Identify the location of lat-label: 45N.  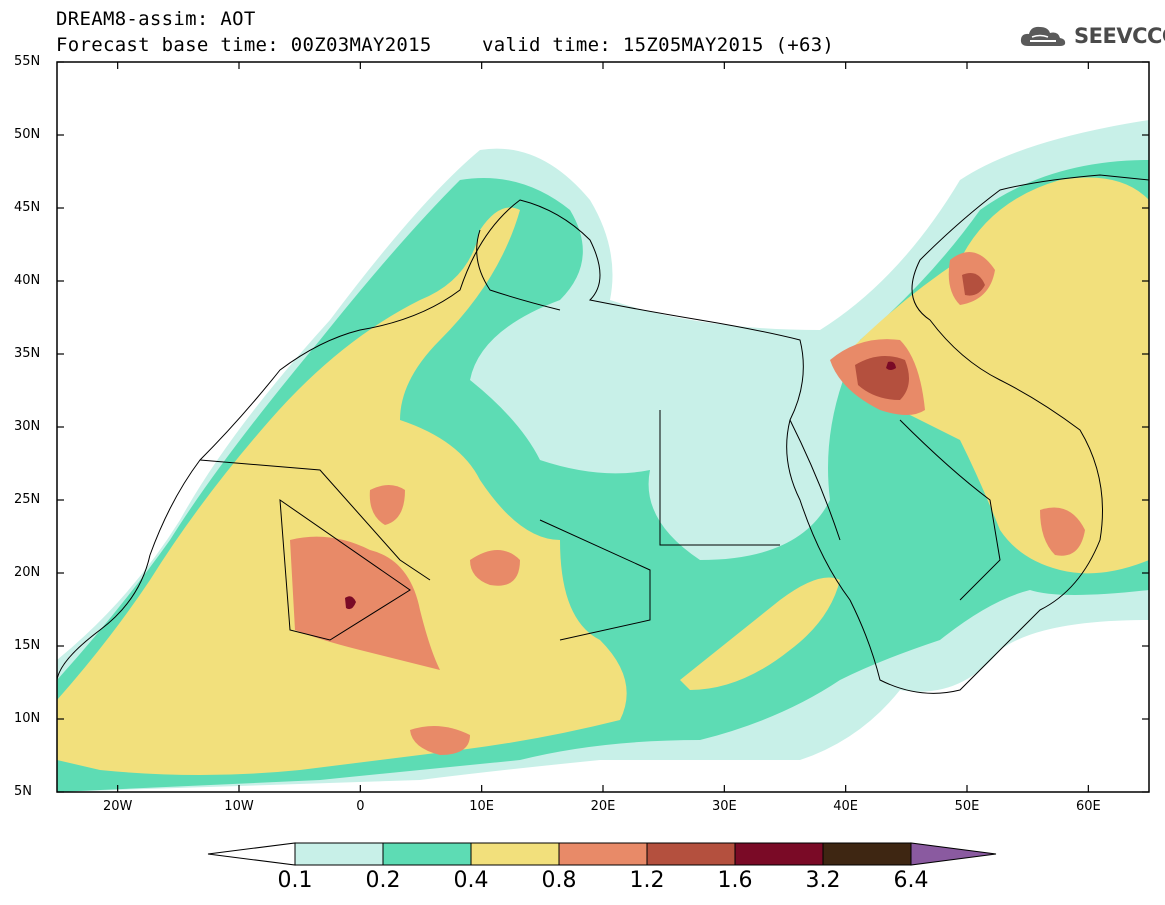
(27, 207).